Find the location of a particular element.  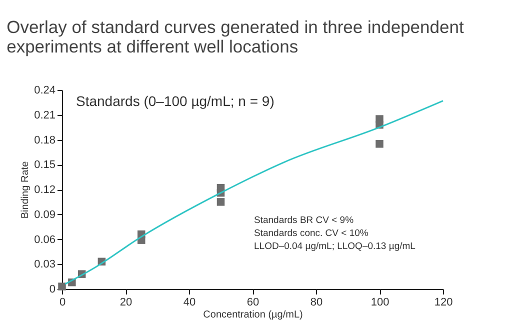

annotation: Standards conc. CV < 10% is located at coordinates (311, 233).